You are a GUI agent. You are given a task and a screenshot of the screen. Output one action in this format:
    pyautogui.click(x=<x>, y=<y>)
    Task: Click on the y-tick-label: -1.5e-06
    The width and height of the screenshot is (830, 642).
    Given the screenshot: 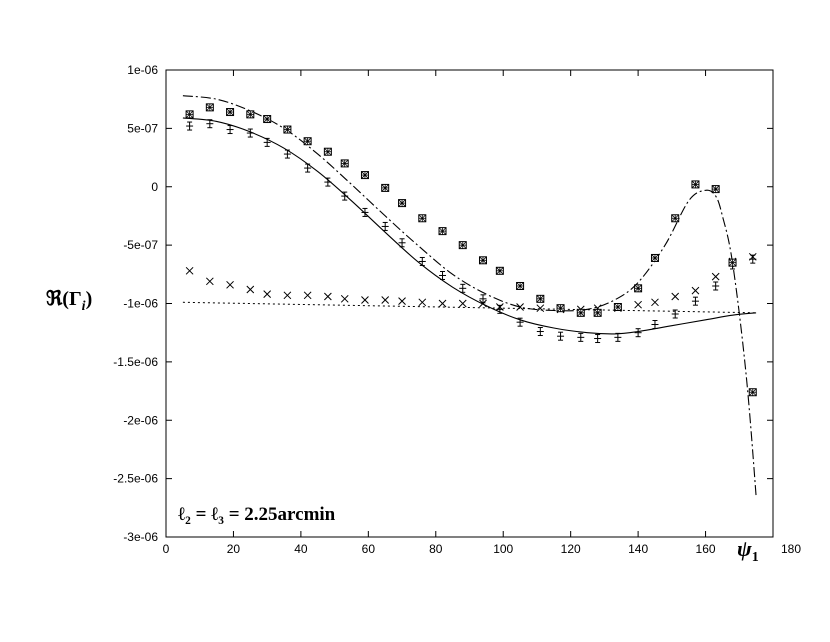 What is the action you would take?
    pyautogui.click(x=135, y=362)
    